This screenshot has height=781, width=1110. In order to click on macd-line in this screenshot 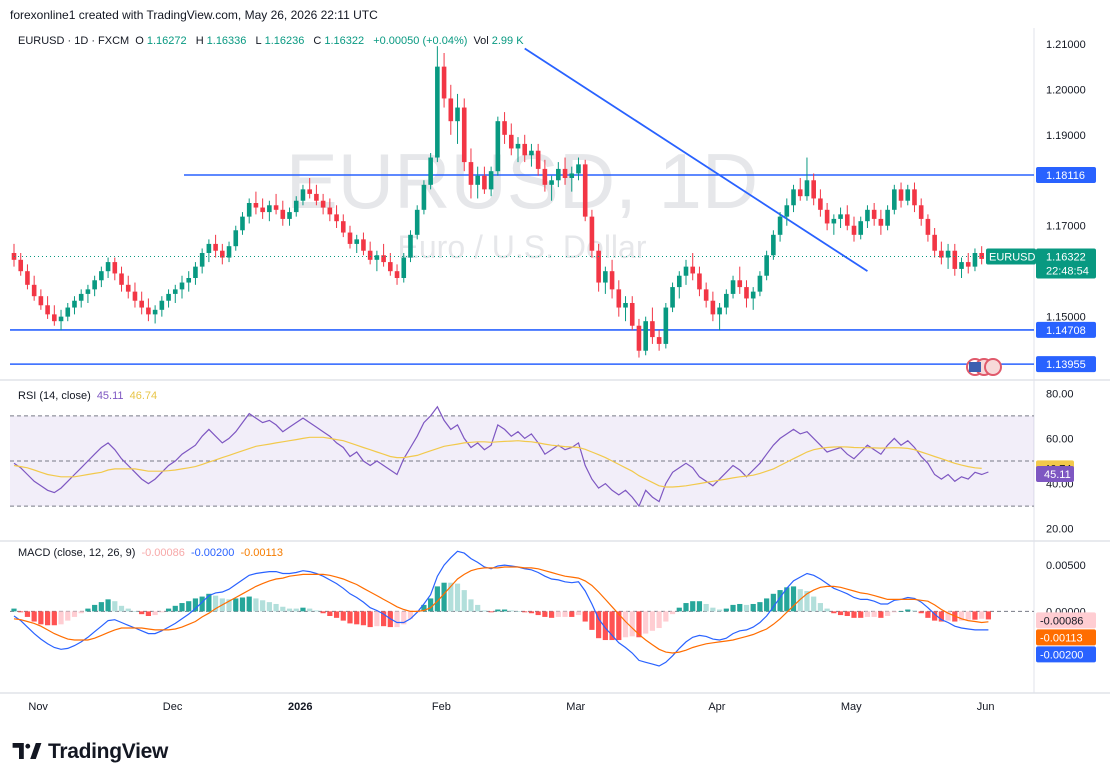, I will do `click(501, 608)`.